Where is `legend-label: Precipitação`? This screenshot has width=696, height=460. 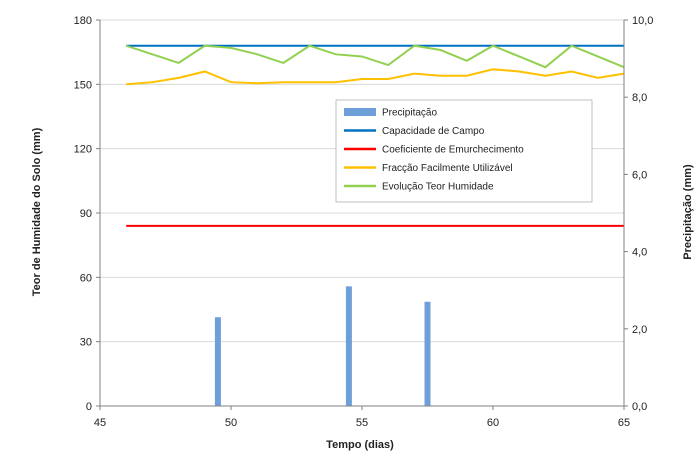
legend-label: Precipitação is located at coordinates (409, 113).